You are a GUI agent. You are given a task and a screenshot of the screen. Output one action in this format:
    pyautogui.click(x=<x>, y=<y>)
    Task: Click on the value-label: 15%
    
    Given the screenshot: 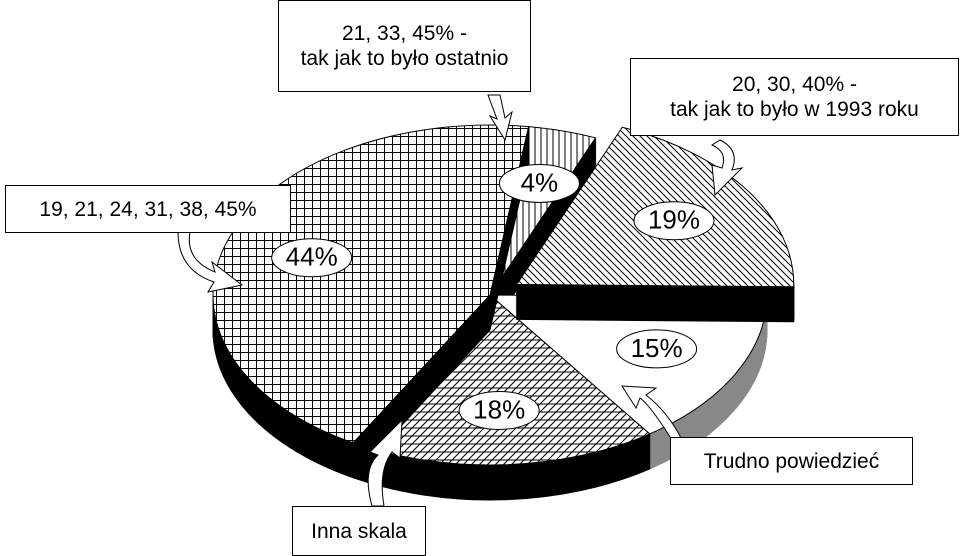 What is the action you would take?
    pyautogui.click(x=657, y=348)
    